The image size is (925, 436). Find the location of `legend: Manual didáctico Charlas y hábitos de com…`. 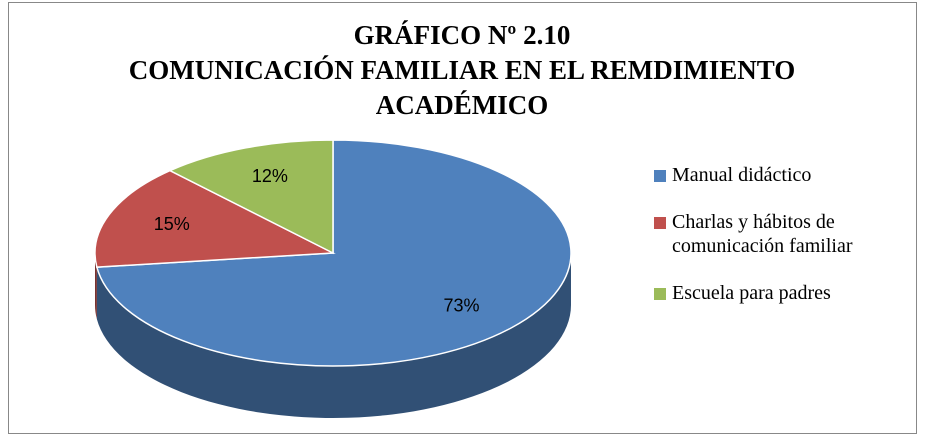

legend: Manual didáctico Charlas y hábitos de com… is located at coordinates (761, 245).